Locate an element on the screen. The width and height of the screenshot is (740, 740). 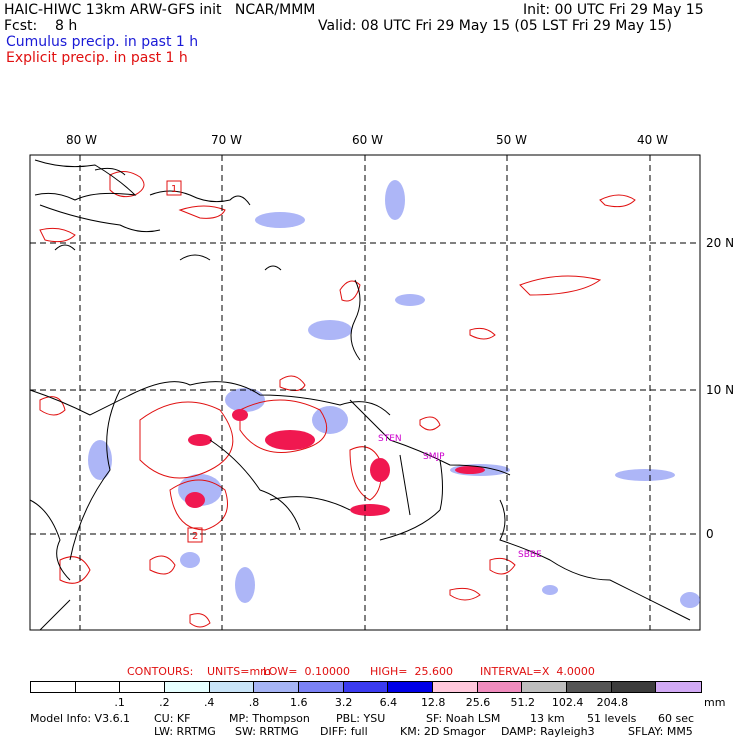
colorbar-label: 102.4 is located at coordinates (567, 702).